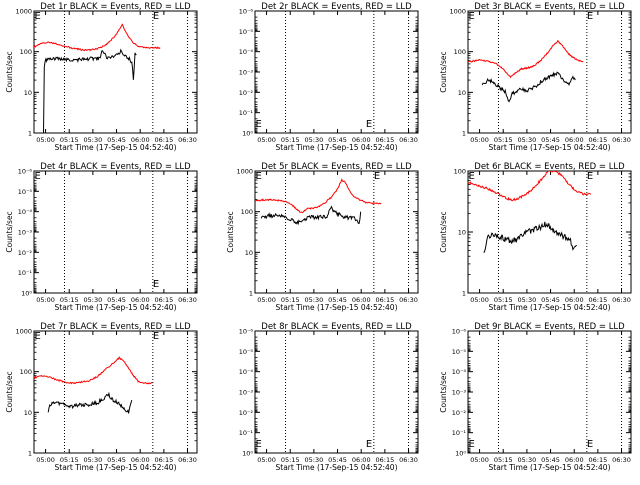 This screenshot has height=485, width=640. What do you see at coordinates (115, 327) in the screenshot?
I see `panel-title: Det 7r BLACK = Events, RED = LLD` at bounding box center [115, 327].